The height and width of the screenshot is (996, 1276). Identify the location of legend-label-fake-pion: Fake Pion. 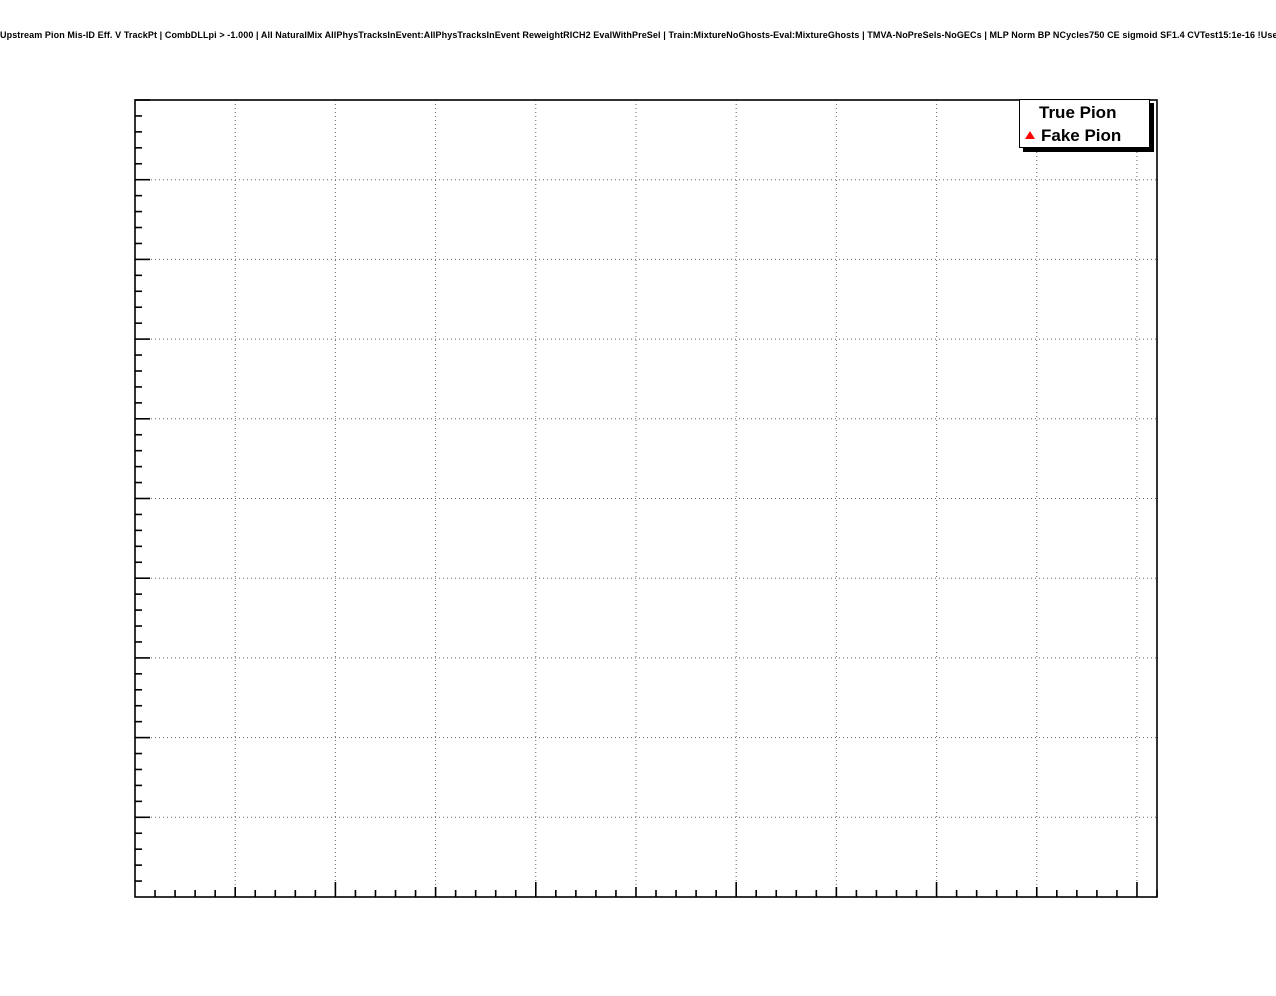
(1081, 135).